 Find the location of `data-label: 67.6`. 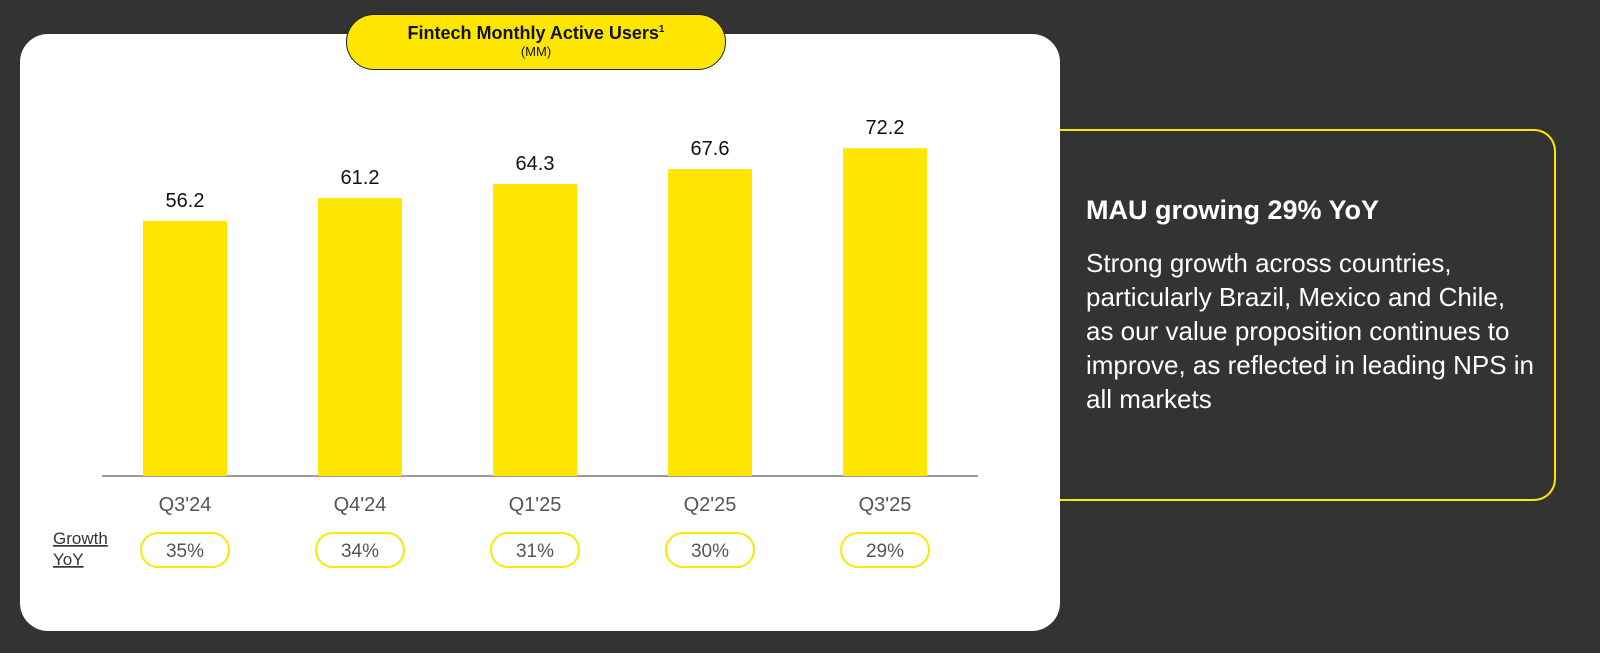

data-label: 67.6 is located at coordinates (710, 149).